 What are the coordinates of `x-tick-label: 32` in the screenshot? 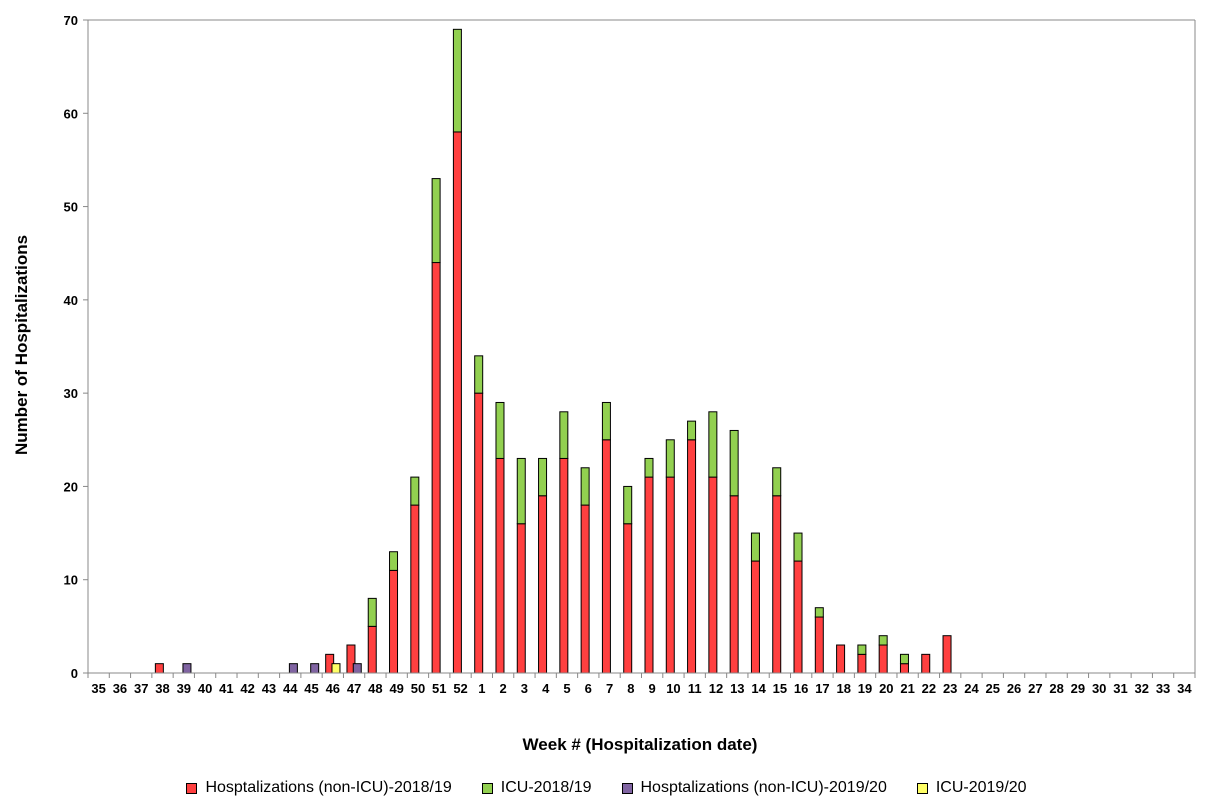 It's located at (1142, 688).